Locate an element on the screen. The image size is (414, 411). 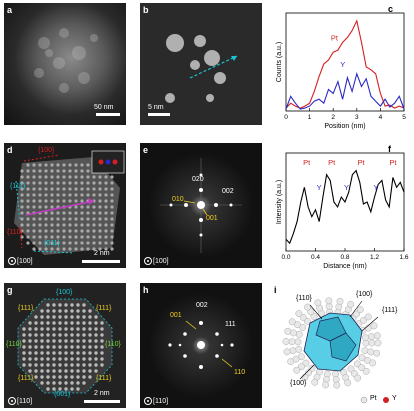
panel-e-spot-020: 020 is located at coordinates (198, 179).